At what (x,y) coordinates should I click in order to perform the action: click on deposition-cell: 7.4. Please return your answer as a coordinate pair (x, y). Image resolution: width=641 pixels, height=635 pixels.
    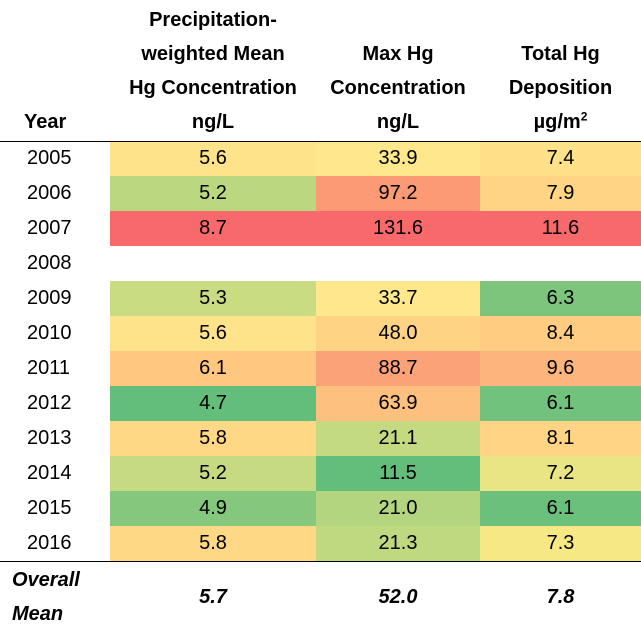
    Looking at the image, I should click on (560, 158).